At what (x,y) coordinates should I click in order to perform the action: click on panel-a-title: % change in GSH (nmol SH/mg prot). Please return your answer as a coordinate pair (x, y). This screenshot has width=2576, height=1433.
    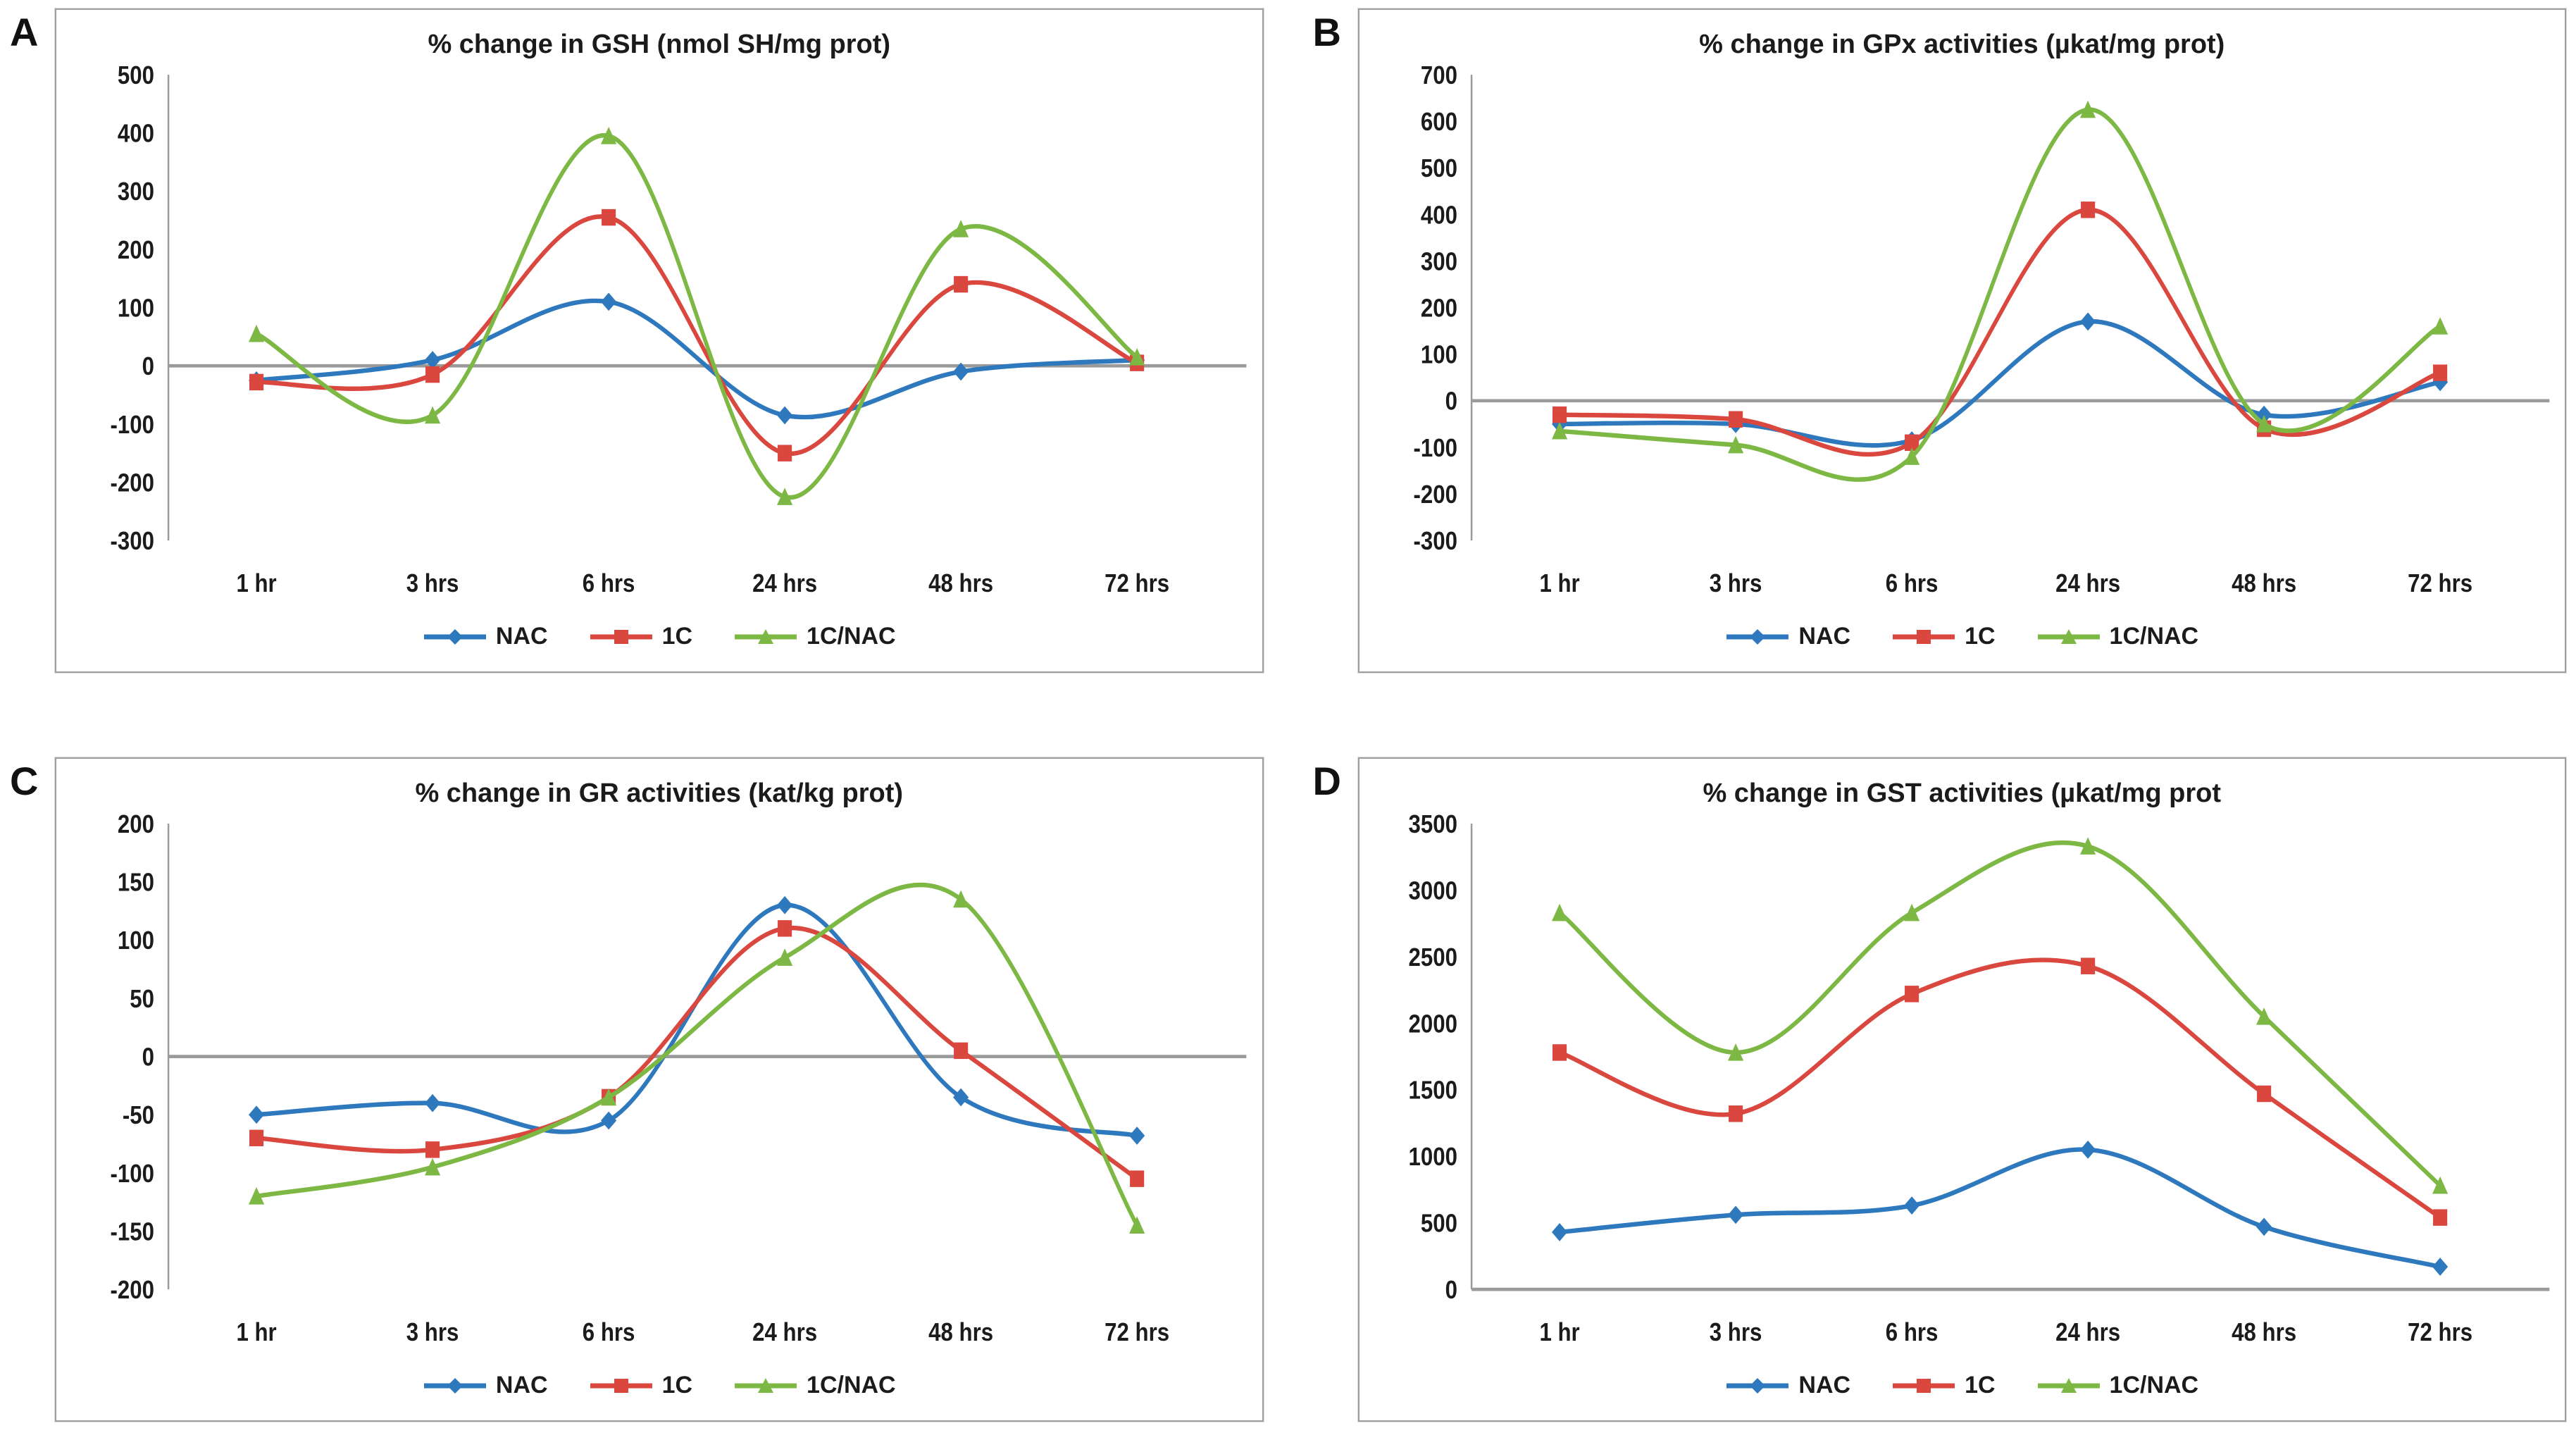
    Looking at the image, I should click on (659, 44).